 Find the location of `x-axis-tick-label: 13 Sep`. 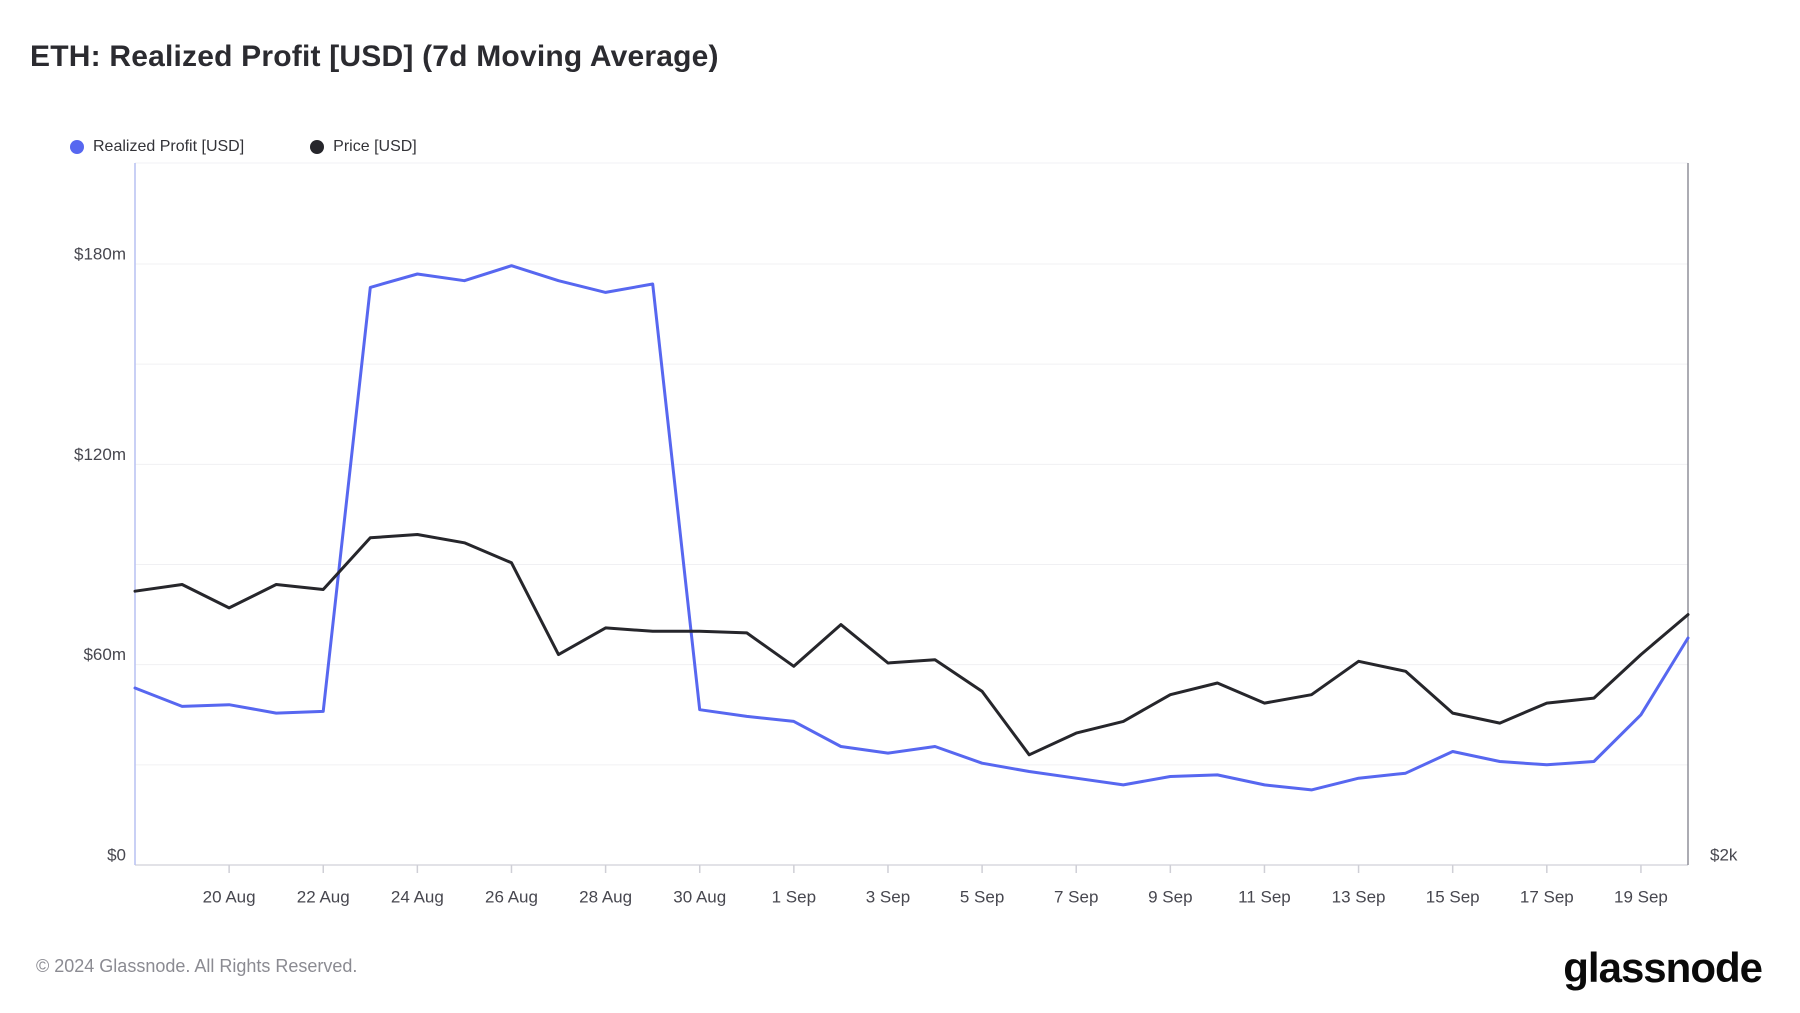

x-axis-tick-label: 13 Sep is located at coordinates (1359, 896).